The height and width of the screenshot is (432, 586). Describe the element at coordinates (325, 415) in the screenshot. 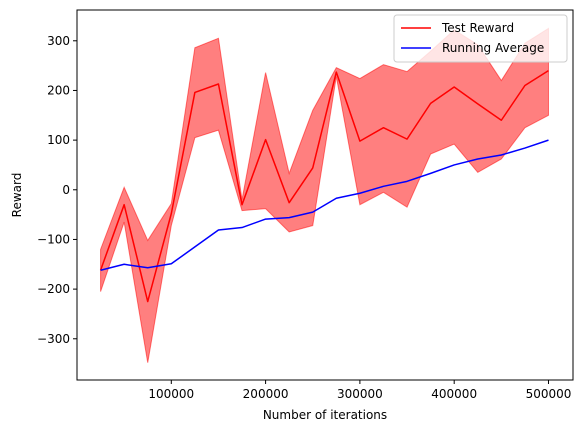

I see `x-axis-label: Number of iterations` at that location.